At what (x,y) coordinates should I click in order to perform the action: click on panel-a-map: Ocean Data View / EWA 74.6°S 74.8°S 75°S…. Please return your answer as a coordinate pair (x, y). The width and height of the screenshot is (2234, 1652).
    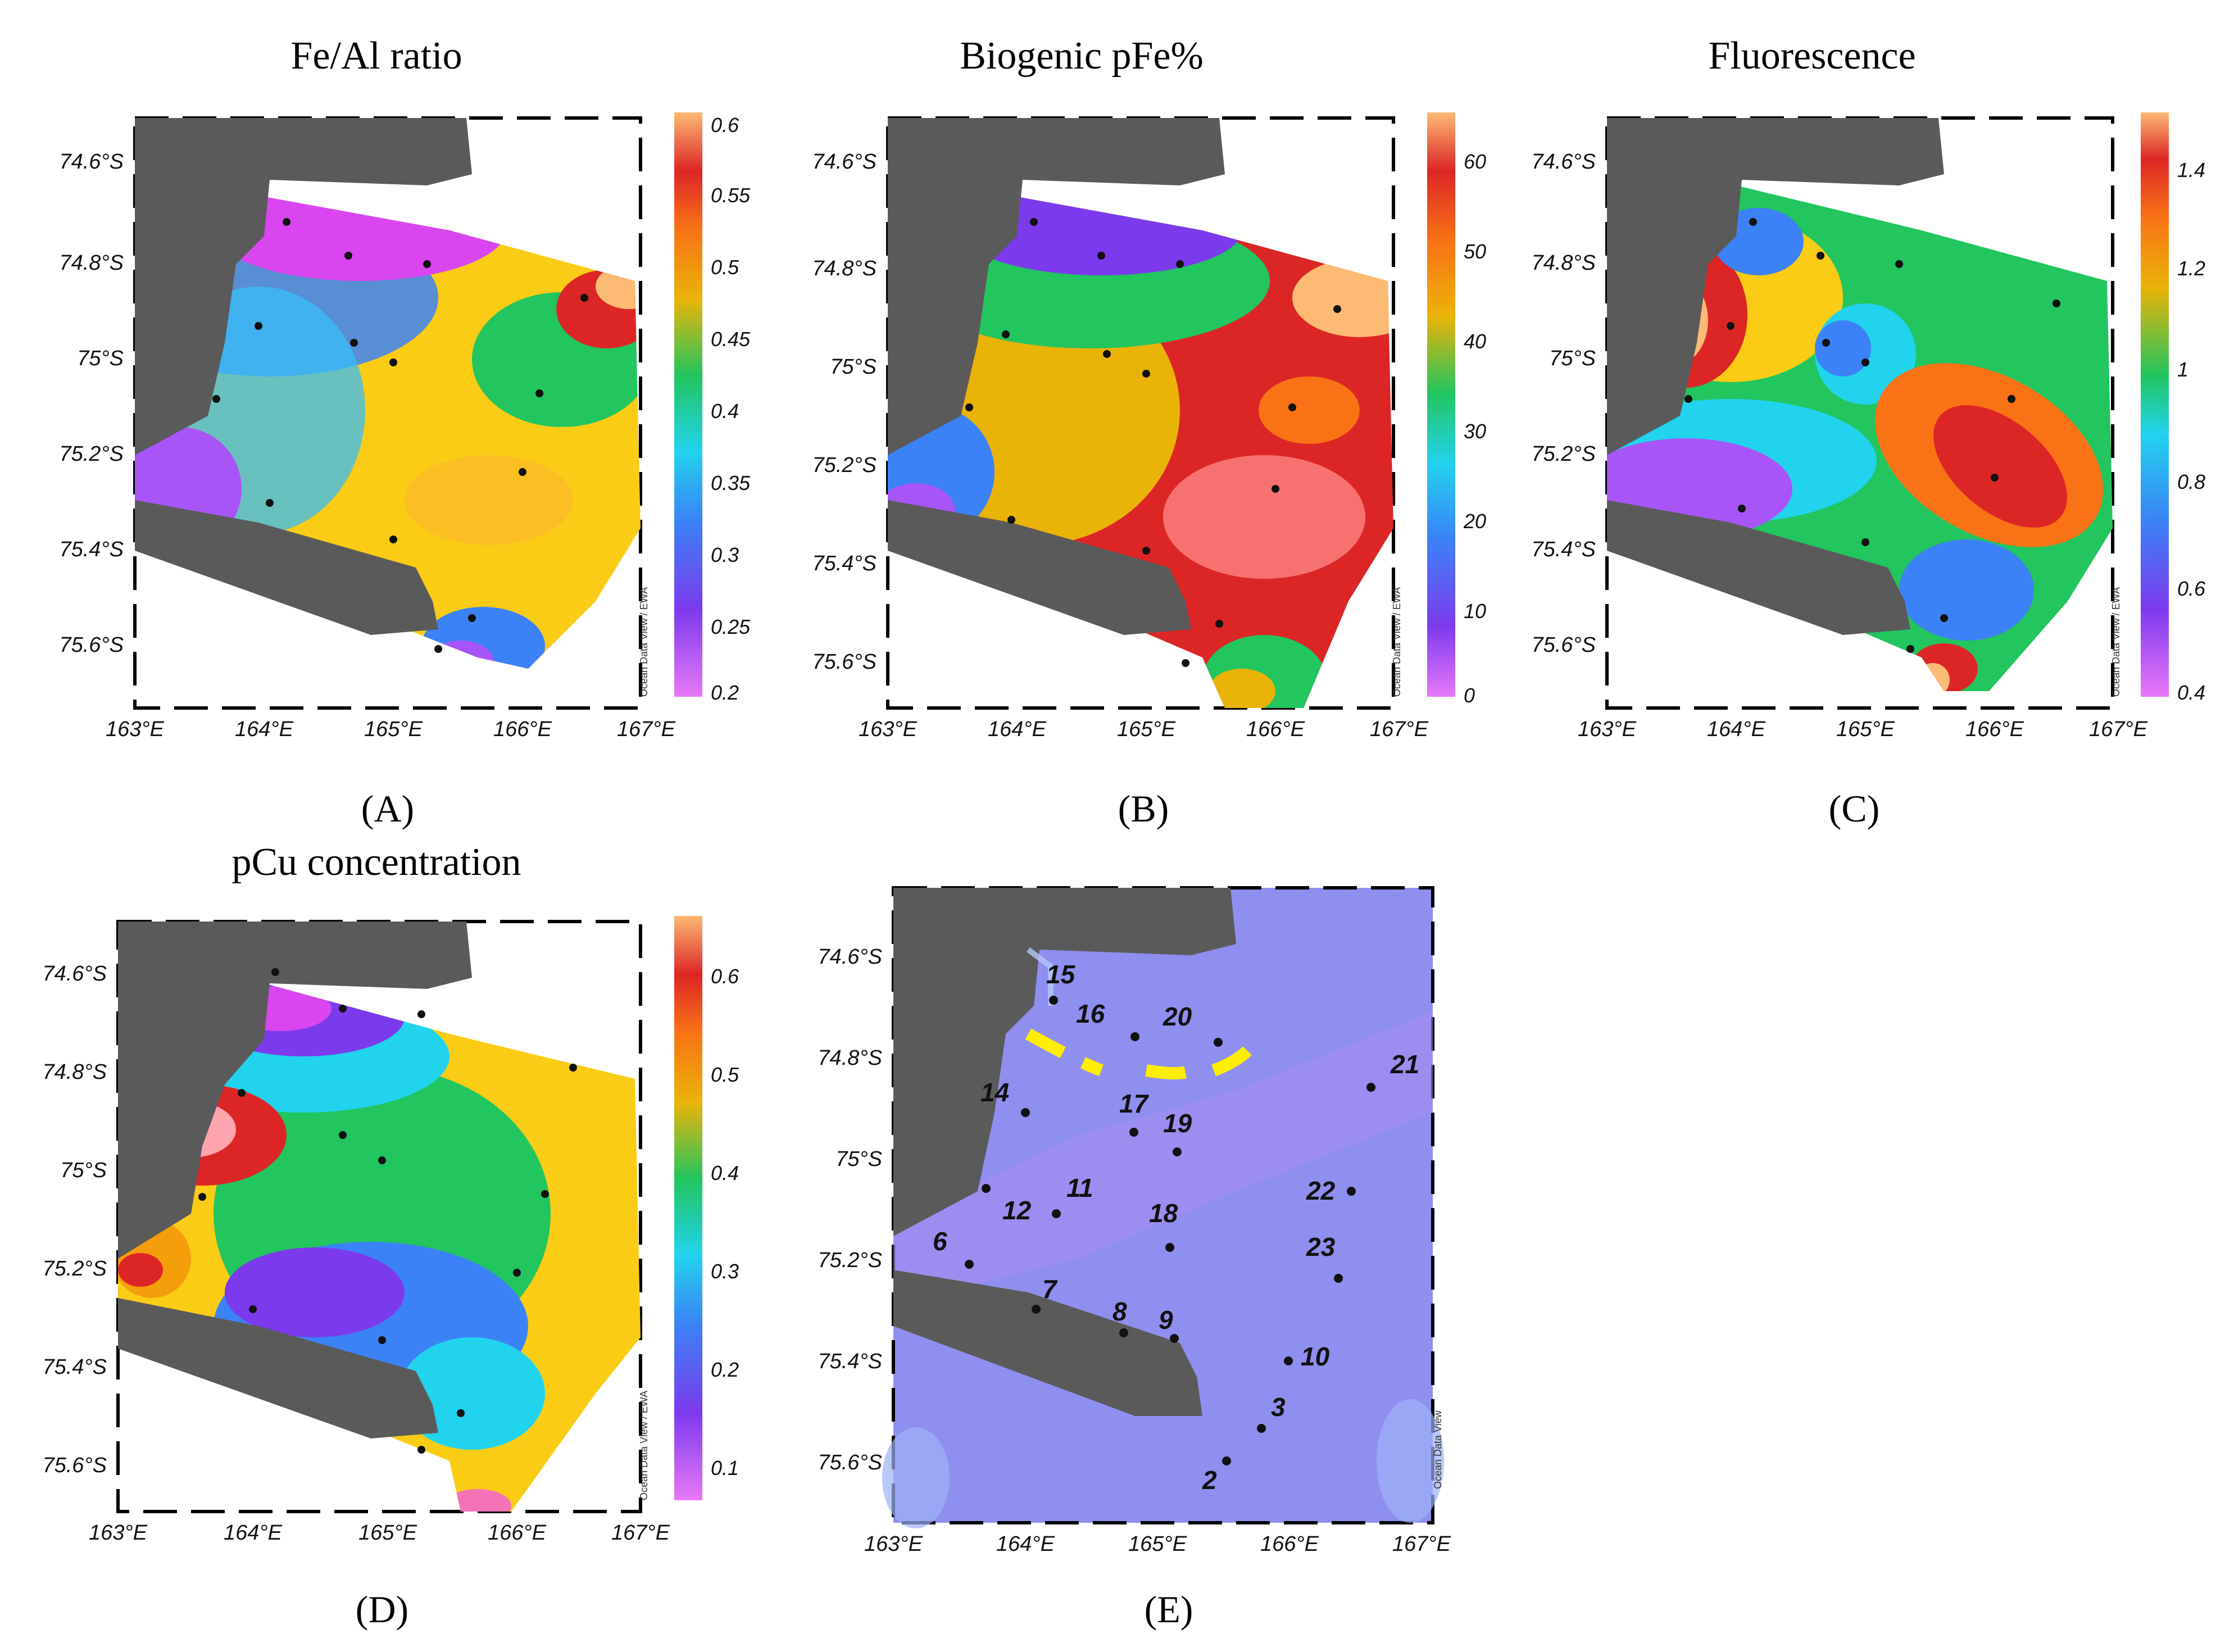
    Looking at the image, I should click on (405, 426).